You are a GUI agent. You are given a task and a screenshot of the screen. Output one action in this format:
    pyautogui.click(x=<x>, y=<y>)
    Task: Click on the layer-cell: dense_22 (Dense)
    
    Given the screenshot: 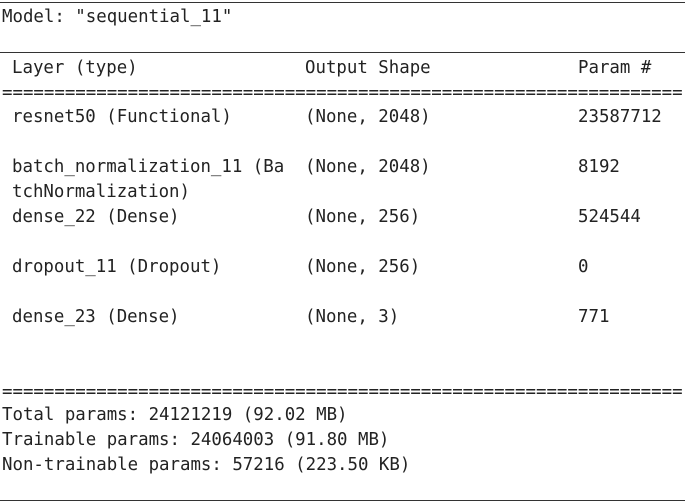 What is the action you would take?
    pyautogui.click(x=96, y=217)
    